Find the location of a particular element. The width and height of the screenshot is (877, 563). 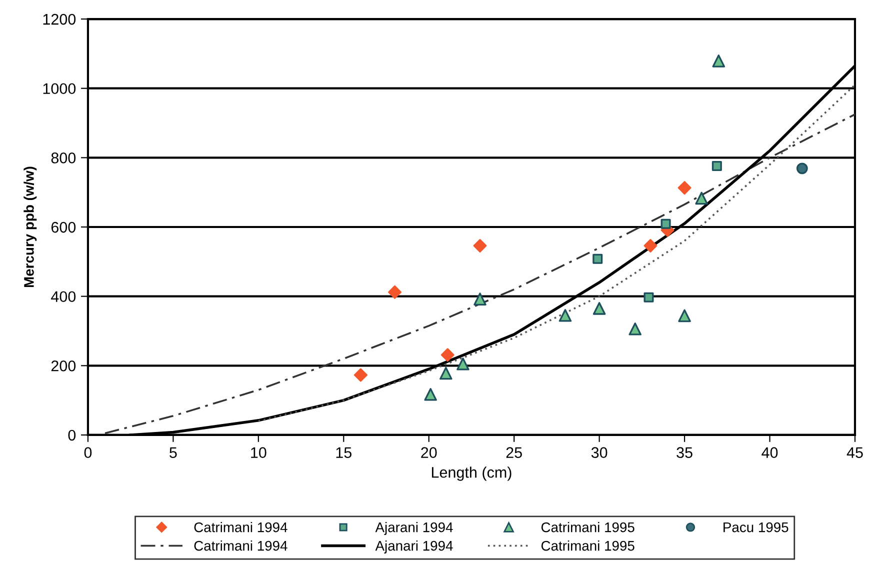

y-tick-label: 800 is located at coordinates (63, 158).